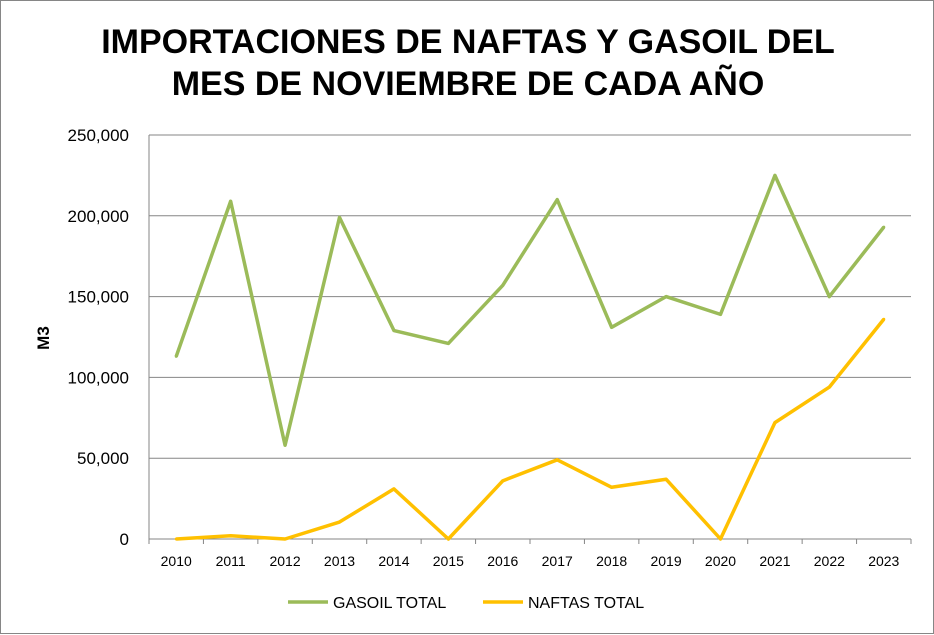  What do you see at coordinates (502, 561) in the screenshot?
I see `x-tick-label: 2016` at bounding box center [502, 561].